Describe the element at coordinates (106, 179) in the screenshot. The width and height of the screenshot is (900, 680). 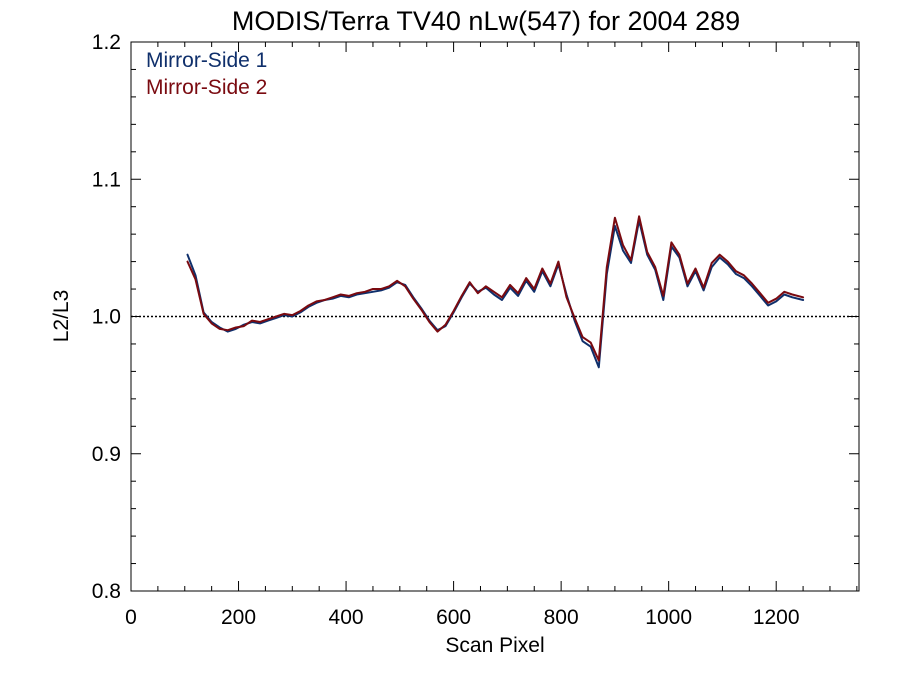
I see `y-tick-label: 1.1` at that location.